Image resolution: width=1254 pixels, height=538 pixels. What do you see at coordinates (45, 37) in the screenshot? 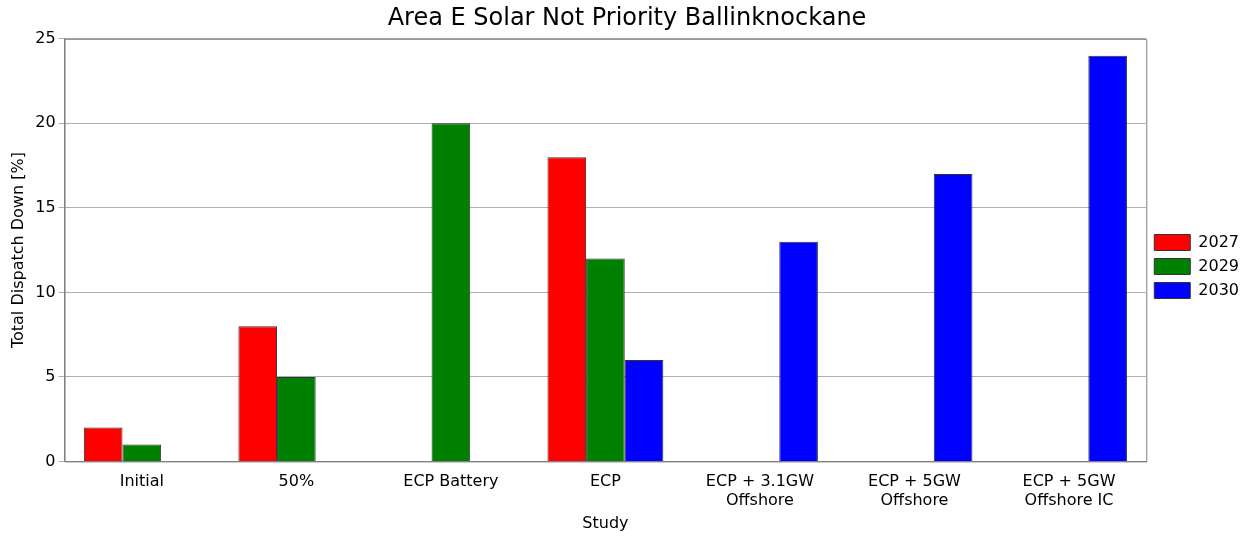
I see `y-tick-label: 25` at bounding box center [45, 37].